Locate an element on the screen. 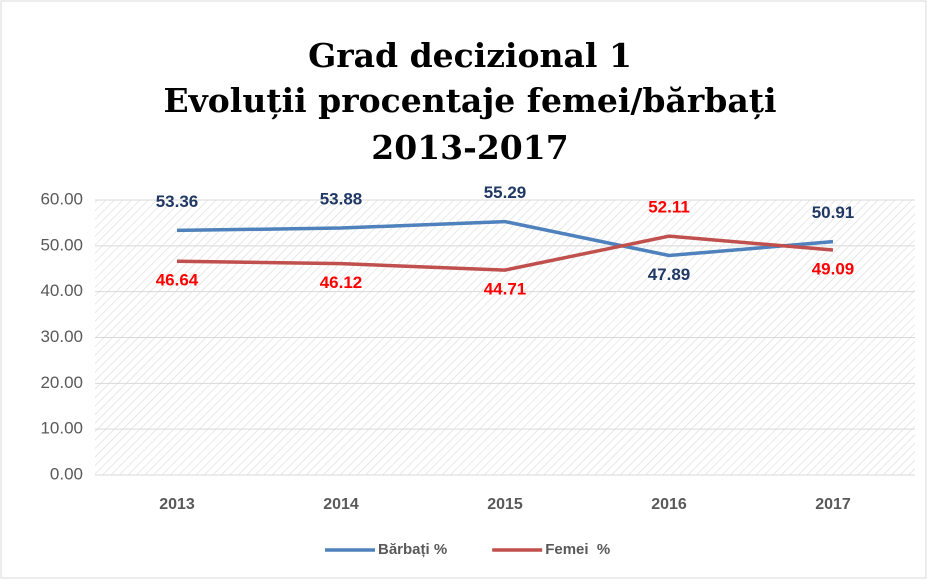  data-label: 44.71 is located at coordinates (505, 289).